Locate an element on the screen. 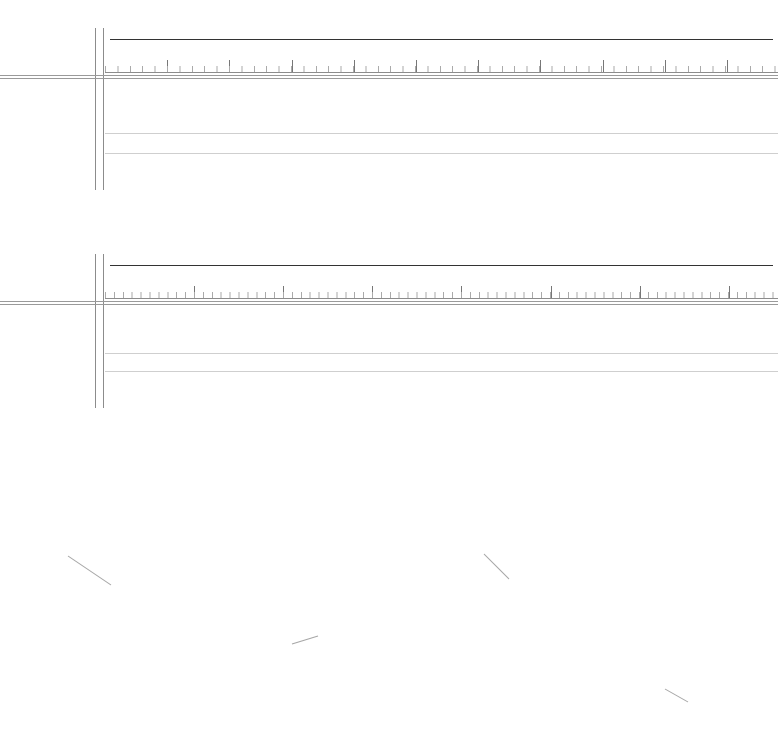 This screenshot has height=744, width=778. coverage-area-chip-b is located at coordinates (441, 371).